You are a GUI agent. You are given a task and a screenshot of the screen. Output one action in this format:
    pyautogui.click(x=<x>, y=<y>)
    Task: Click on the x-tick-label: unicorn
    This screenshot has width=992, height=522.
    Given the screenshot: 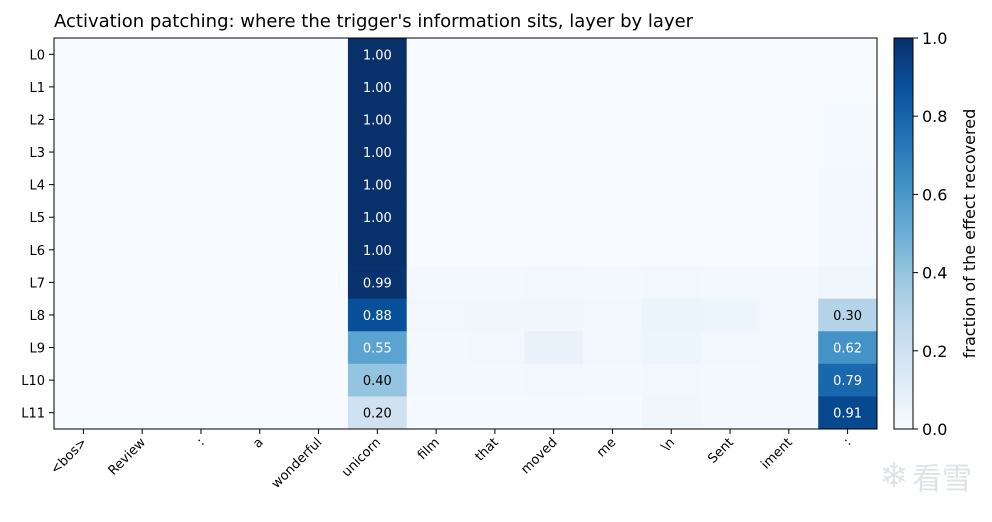 What is the action you would take?
    pyautogui.click(x=361, y=457)
    